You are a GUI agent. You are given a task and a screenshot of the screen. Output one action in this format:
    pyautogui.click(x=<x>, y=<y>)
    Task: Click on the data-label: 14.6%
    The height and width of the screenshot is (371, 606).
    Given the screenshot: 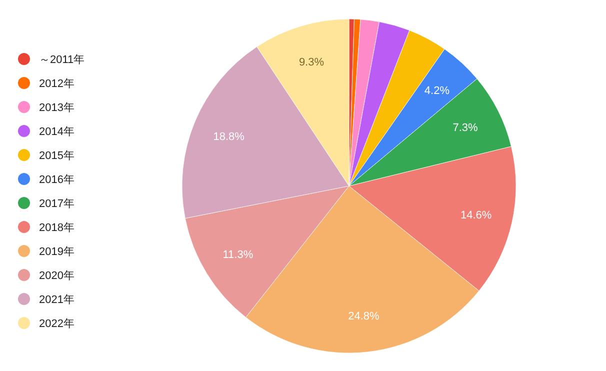 What is the action you would take?
    pyautogui.click(x=476, y=215)
    